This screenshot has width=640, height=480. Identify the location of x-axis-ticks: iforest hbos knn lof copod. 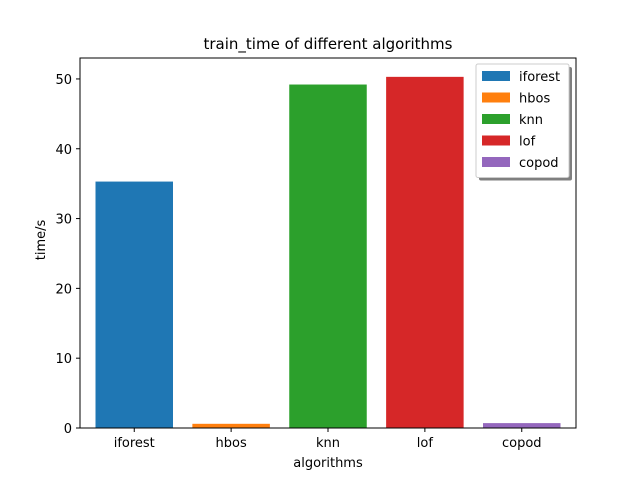
(328, 439).